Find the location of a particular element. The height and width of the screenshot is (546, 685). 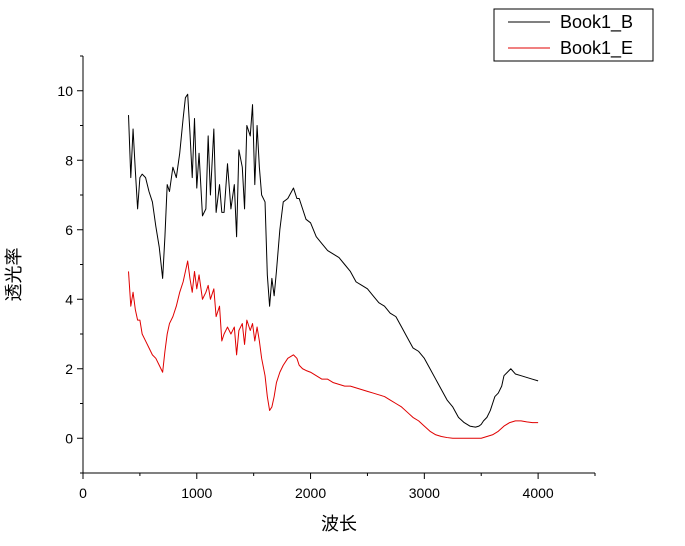

legend: Book1_B Book1_E is located at coordinates (573, 35).